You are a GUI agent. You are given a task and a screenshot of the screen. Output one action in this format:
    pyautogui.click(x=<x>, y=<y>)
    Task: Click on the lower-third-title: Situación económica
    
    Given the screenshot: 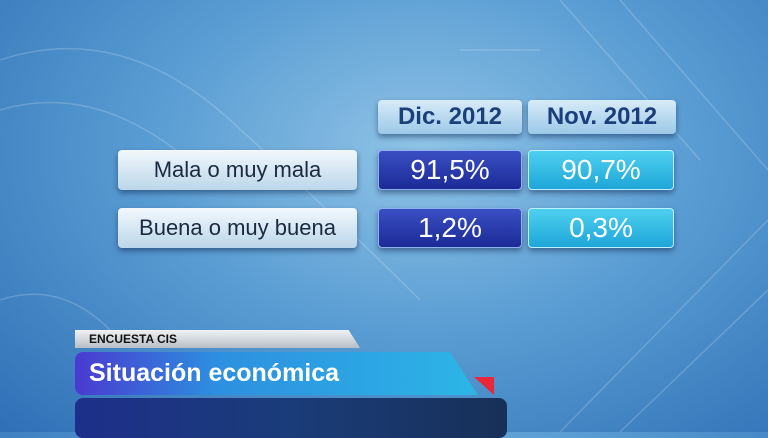 What is the action you would take?
    pyautogui.click(x=276, y=373)
    